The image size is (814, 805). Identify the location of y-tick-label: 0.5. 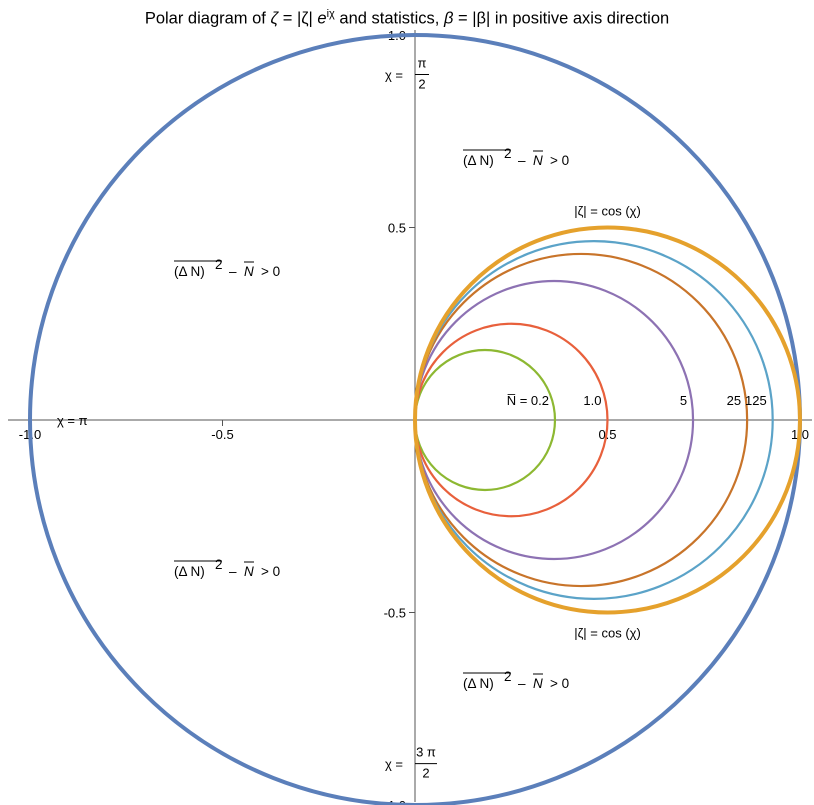
(397, 228).